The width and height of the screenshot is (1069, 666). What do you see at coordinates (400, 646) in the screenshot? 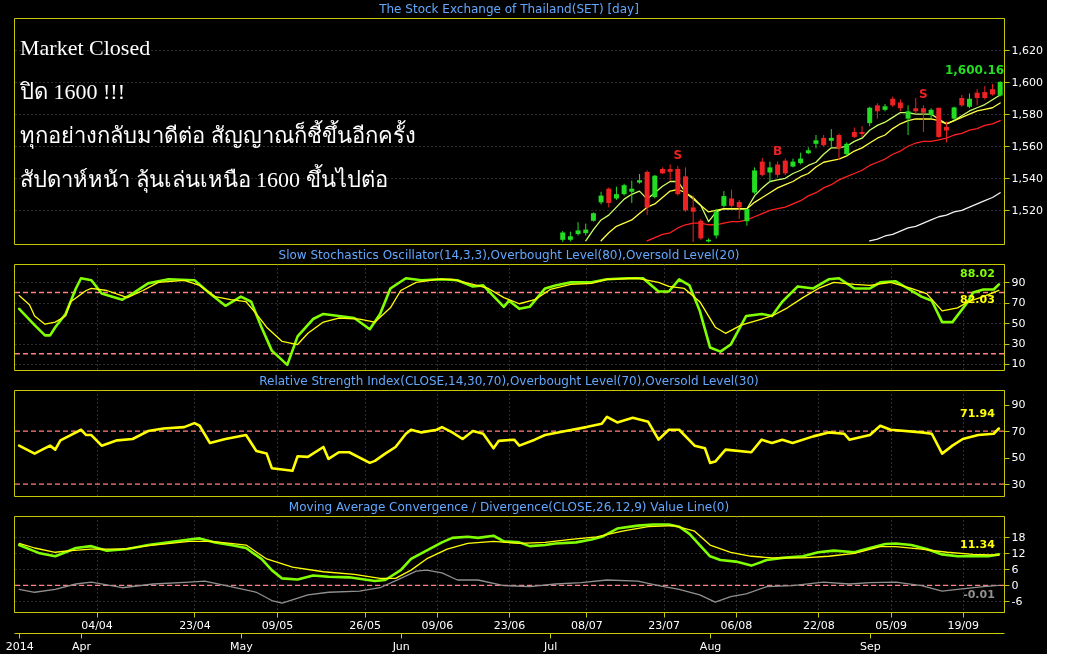
I see `x2-tick-label: Jun` at bounding box center [400, 646].